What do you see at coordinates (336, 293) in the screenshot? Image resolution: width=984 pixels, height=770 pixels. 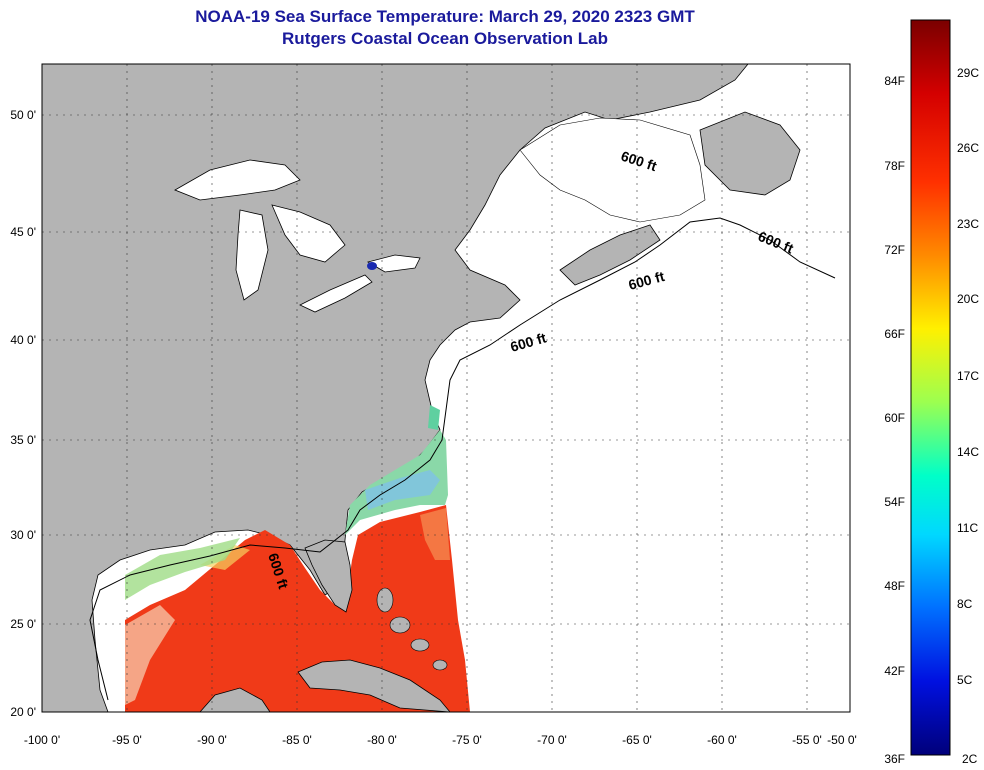 I see `lake-erie` at bounding box center [336, 293].